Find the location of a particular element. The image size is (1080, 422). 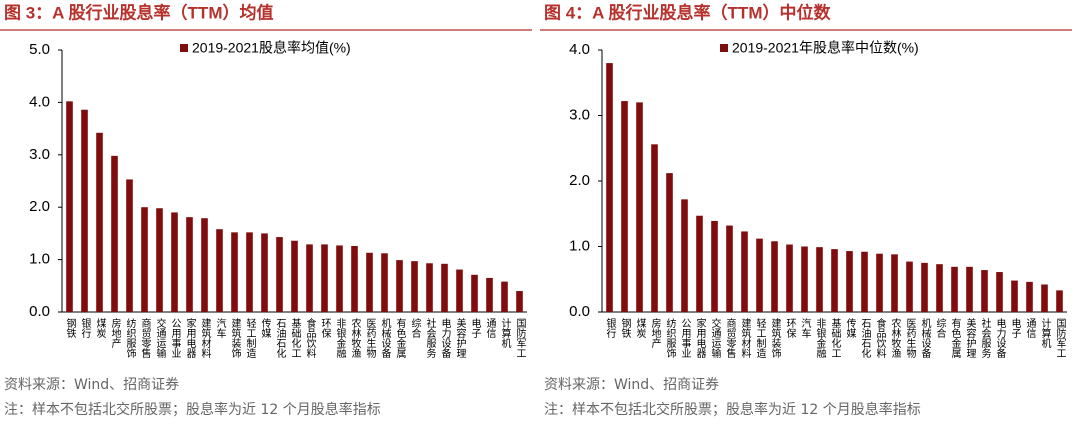

x-tick-label: 房地产 is located at coordinates (115, 333).